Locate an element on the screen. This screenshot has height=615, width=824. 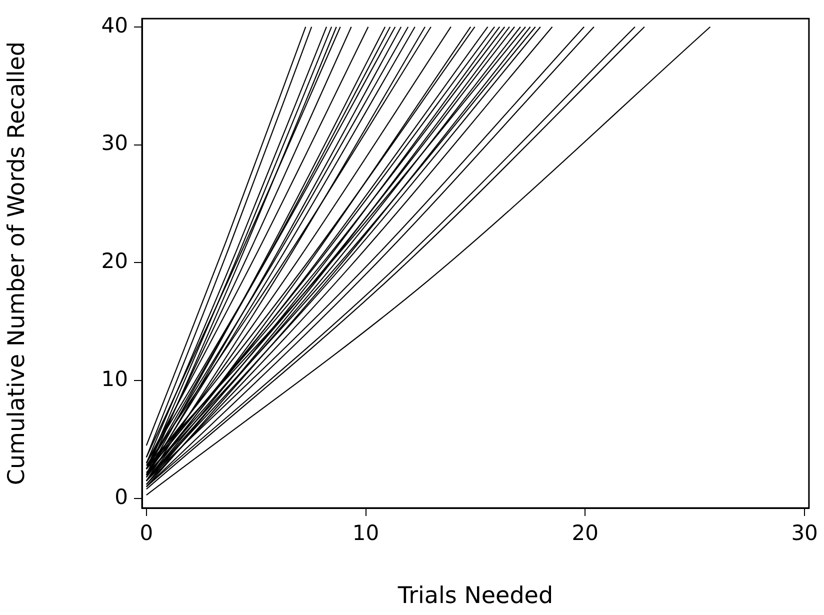
y-axis-title: Cumulative Number of Words Recalled is located at coordinates (17, 264).